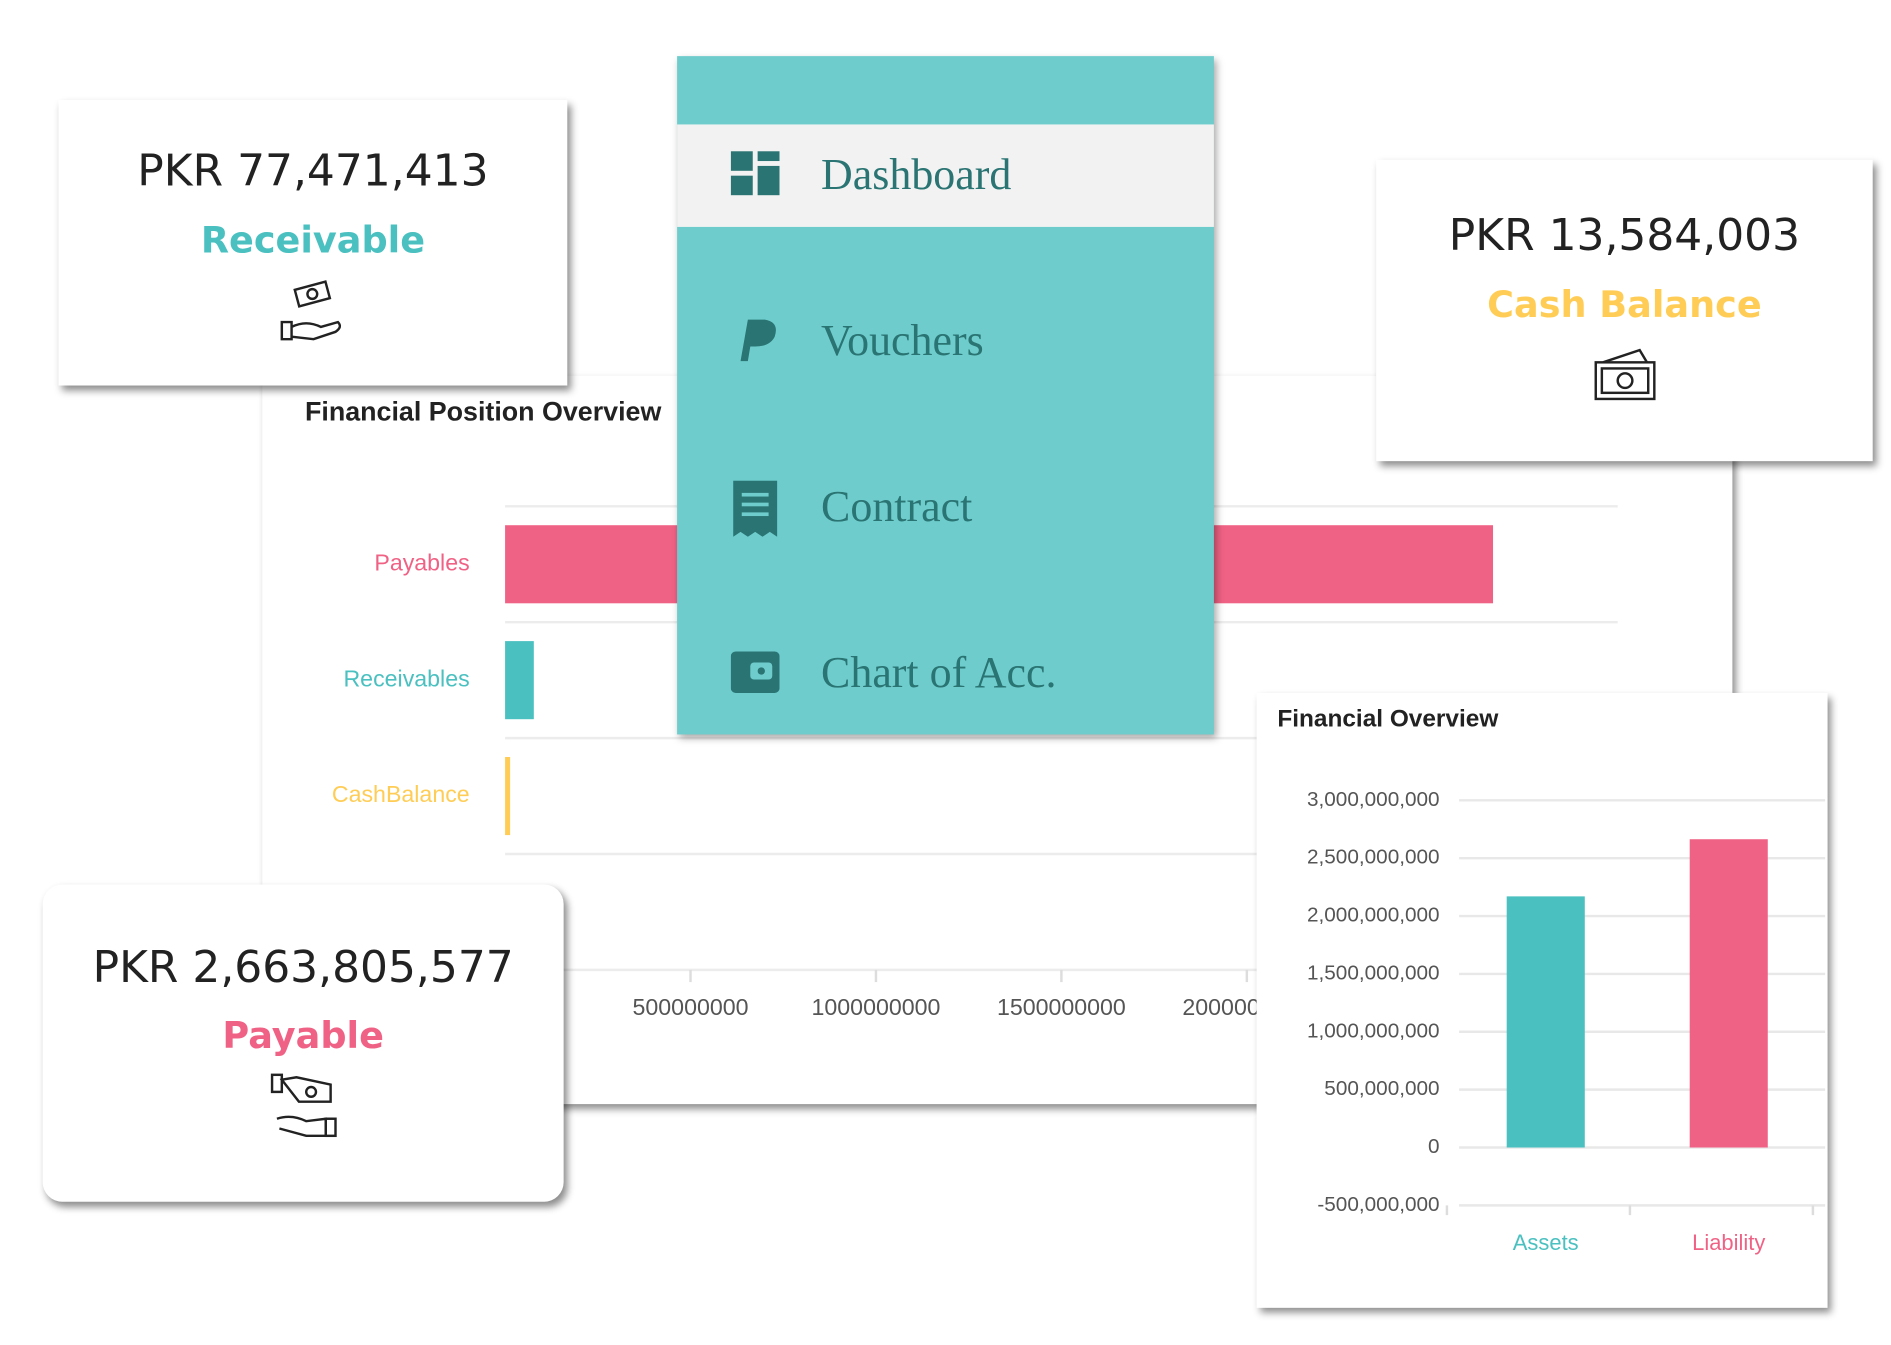 The height and width of the screenshot is (1345, 1891). Describe the element at coordinates (483, 412) in the screenshot. I see `chart-title: Financial Position Overview` at that location.